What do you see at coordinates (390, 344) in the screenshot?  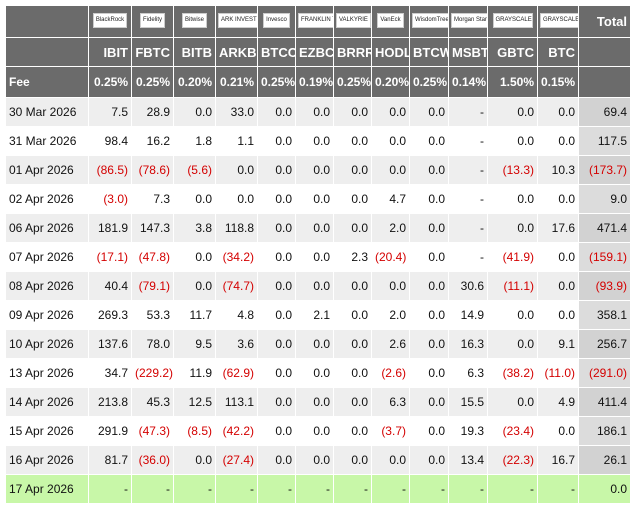 I see `flow: 2.6` at bounding box center [390, 344].